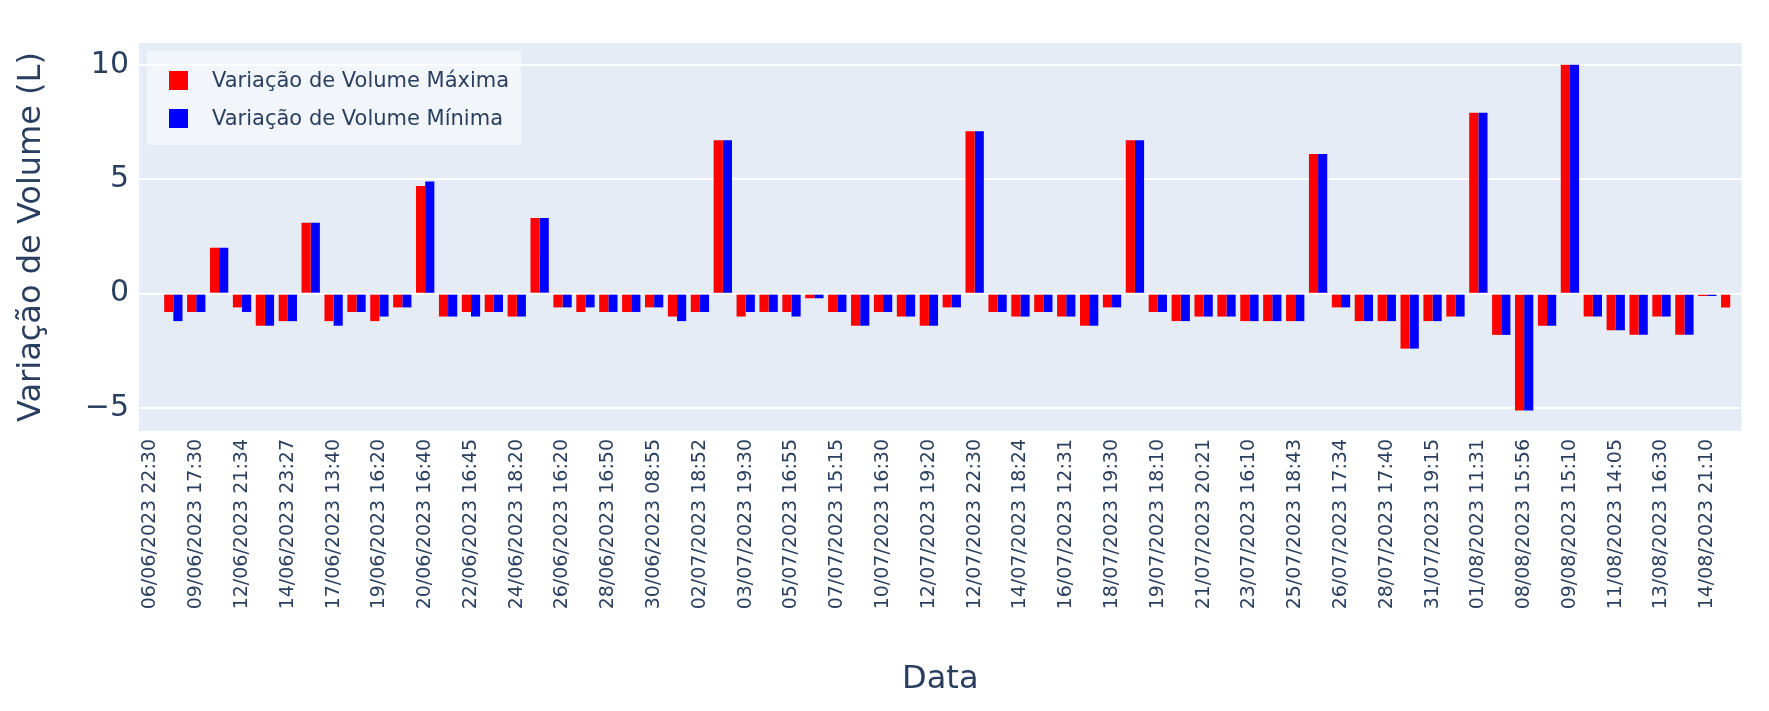 The image size is (1769, 711). What do you see at coordinates (743, 524) in the screenshot?
I see `x-tick-label: 03/07/2023 19:30` at bounding box center [743, 524].